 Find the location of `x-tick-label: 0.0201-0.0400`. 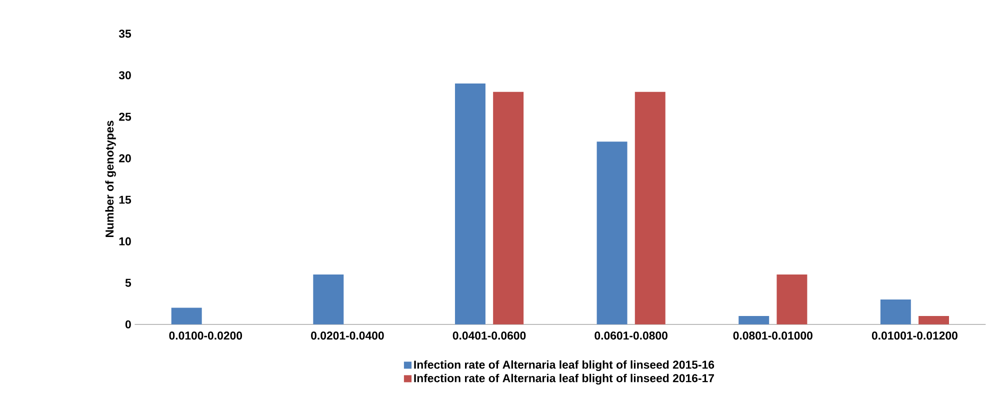

x-tick-label: 0.0201-0.0400 is located at coordinates (347, 335).